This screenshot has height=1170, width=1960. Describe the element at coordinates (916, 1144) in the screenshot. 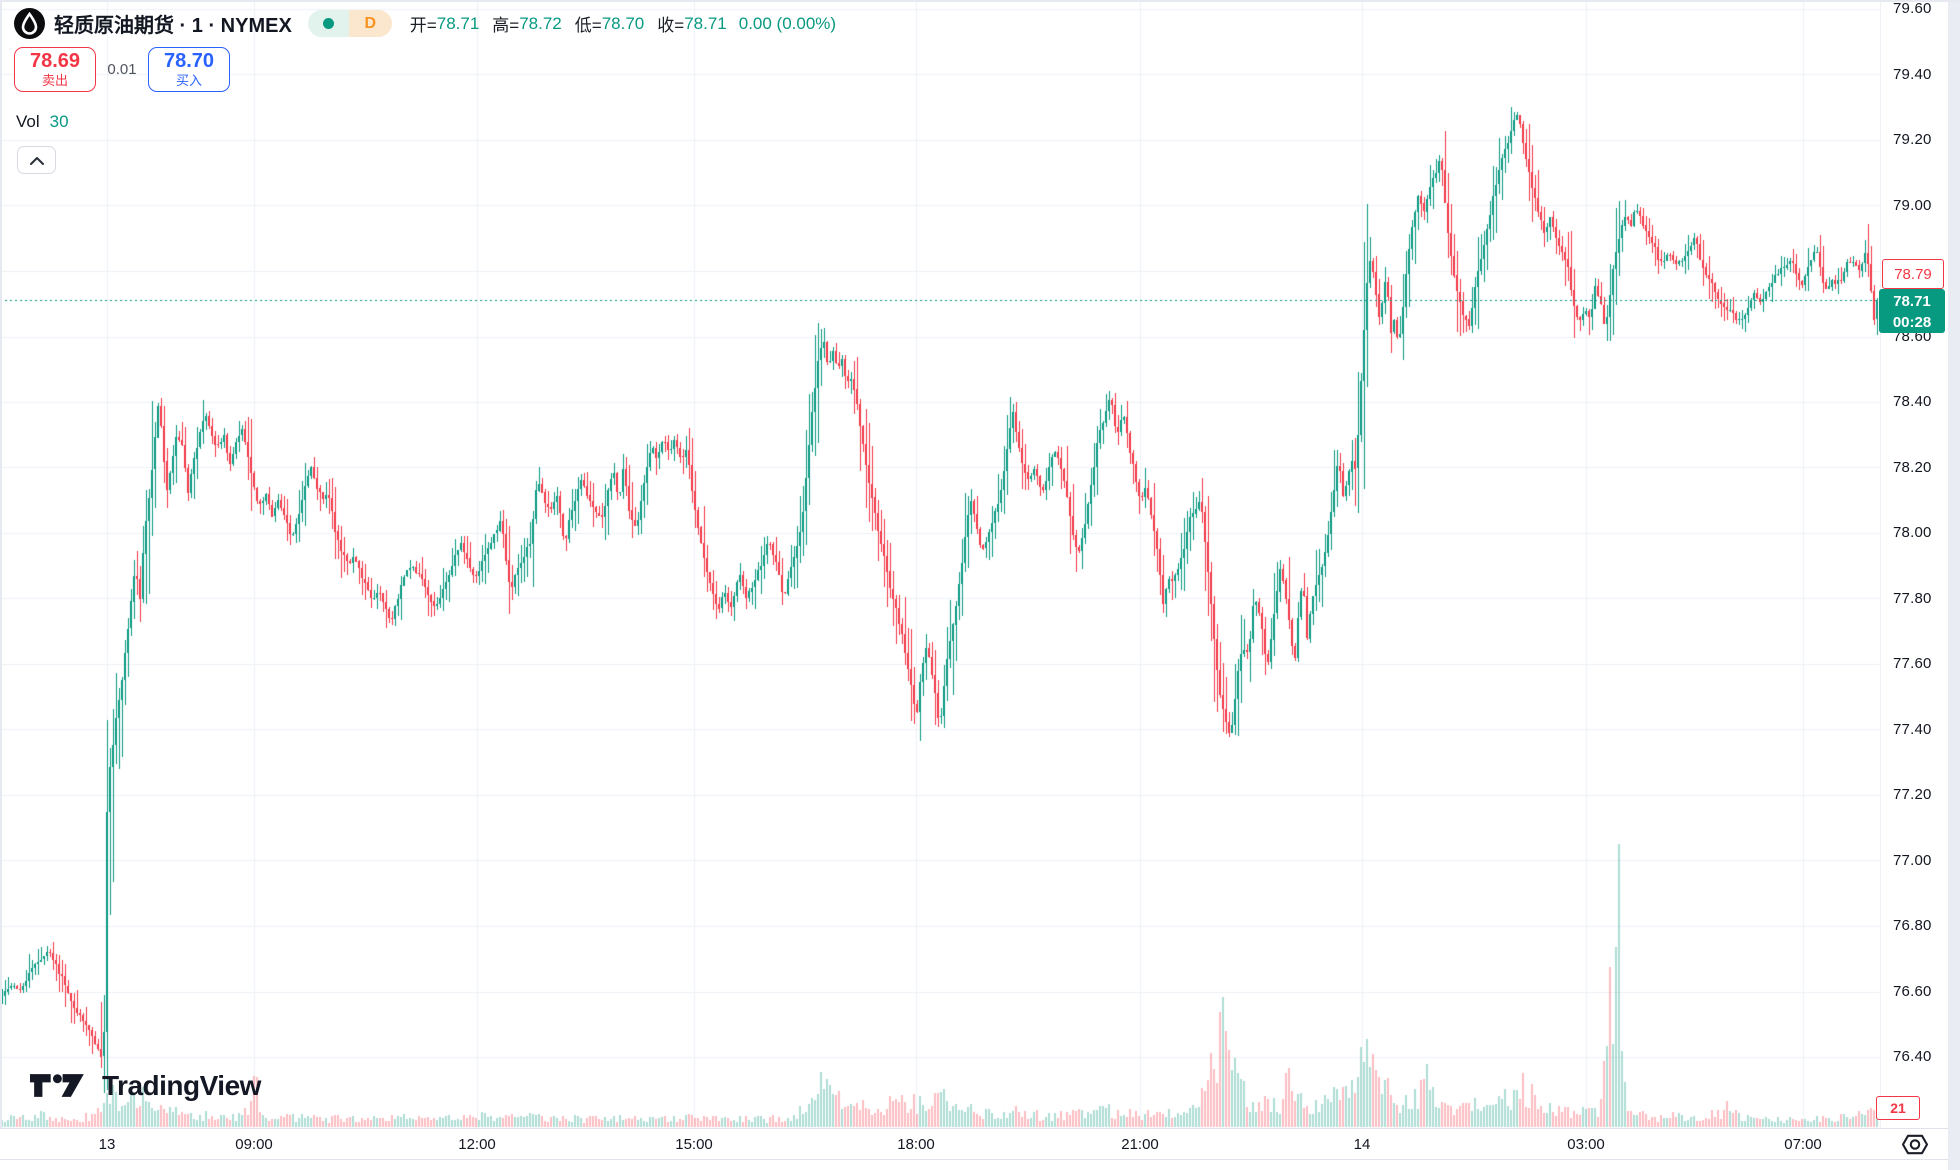

I see `time-tick-label: 18:00` at that location.